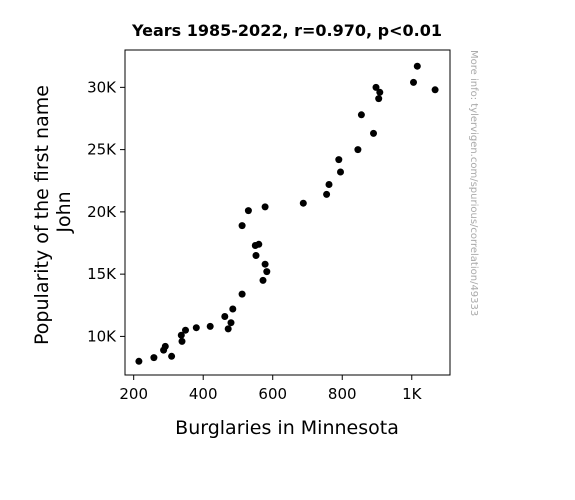  I want to click on x-axis-label: Burglaries in Minnesota, so click(287, 428).